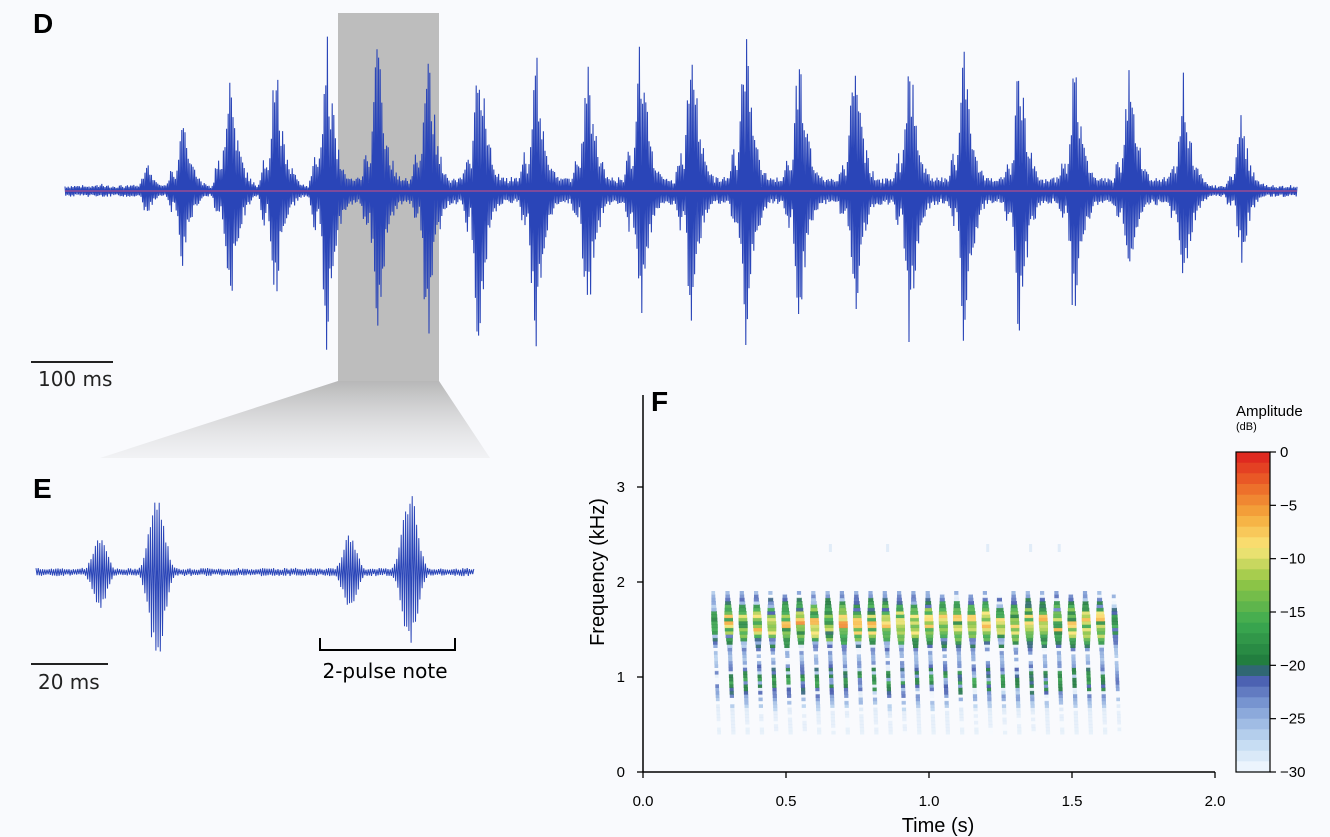  I want to click on zoom-connector, so click(295, 419).